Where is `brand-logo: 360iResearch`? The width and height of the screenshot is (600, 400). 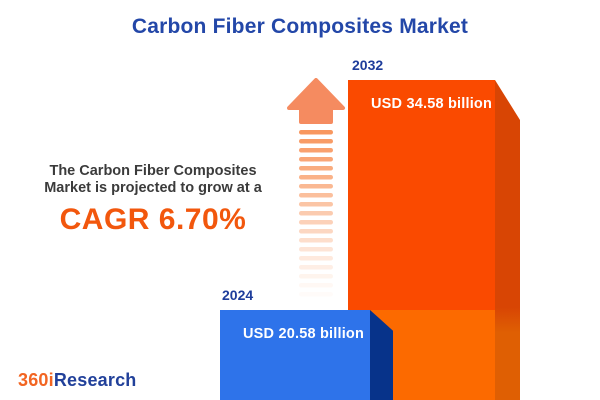
brand-logo: 360iResearch is located at coordinates (77, 380).